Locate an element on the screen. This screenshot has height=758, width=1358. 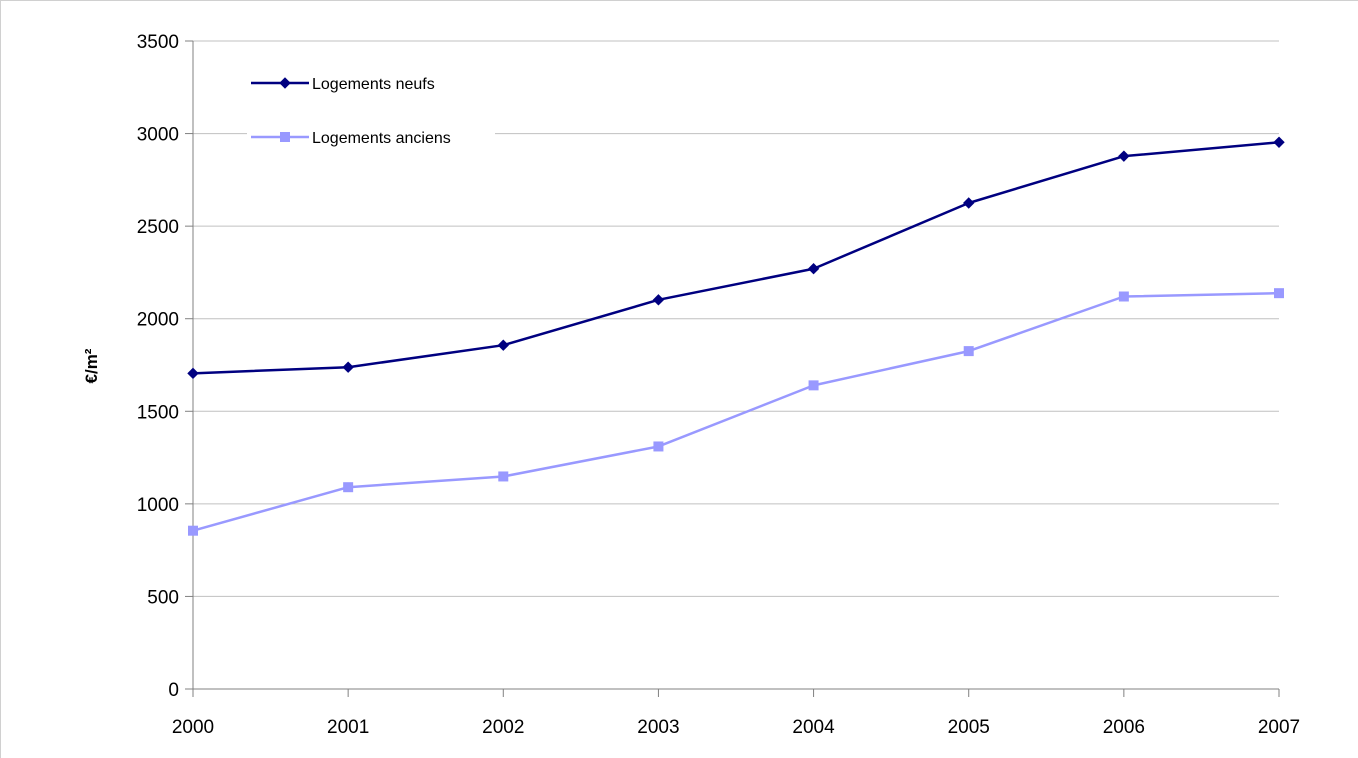
legend: Logements neufs Logements anciens is located at coordinates (371, 115).